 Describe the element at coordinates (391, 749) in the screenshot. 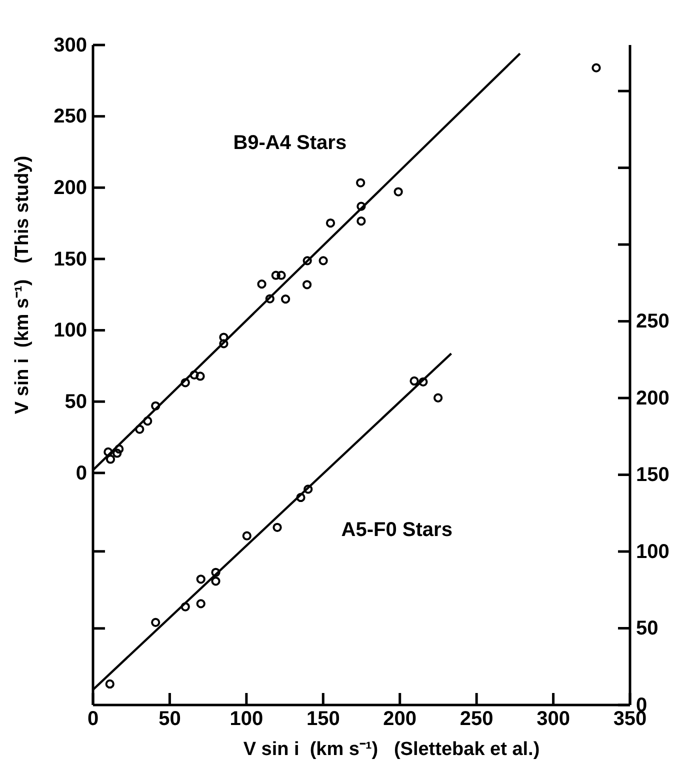

I see `x-axis-title: V sin i (km s⁻¹) (Slettebak et al.)` at that location.